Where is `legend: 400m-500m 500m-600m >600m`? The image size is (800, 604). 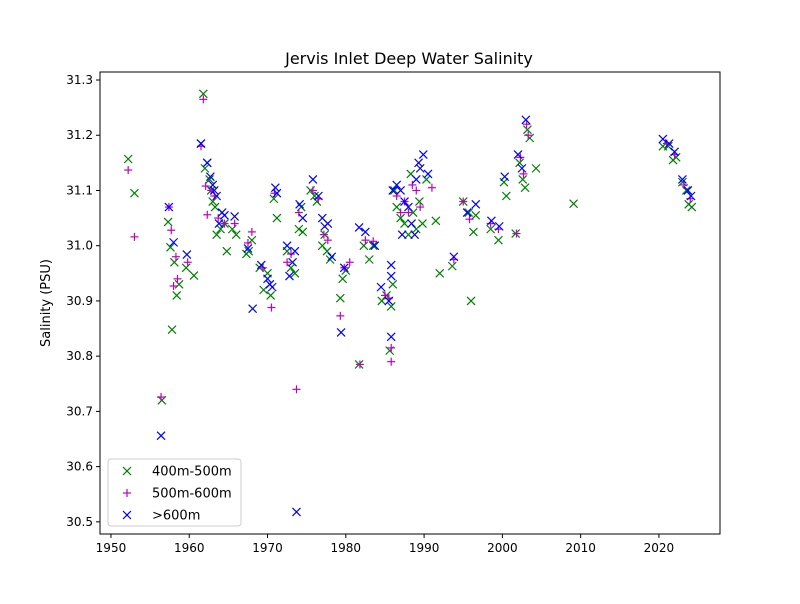 legend: 400m-500m 500m-600m >600m is located at coordinates (174, 492).